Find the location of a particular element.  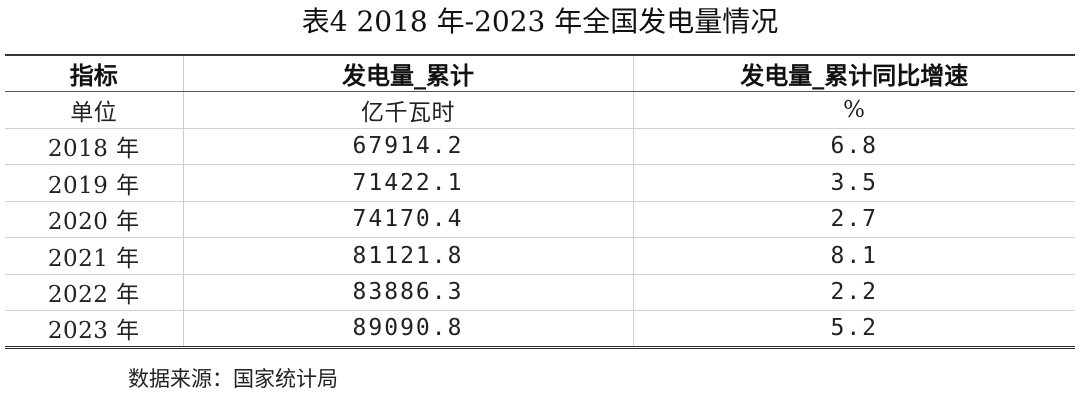

row-growth-value: 3.5 is located at coordinates (853, 183).